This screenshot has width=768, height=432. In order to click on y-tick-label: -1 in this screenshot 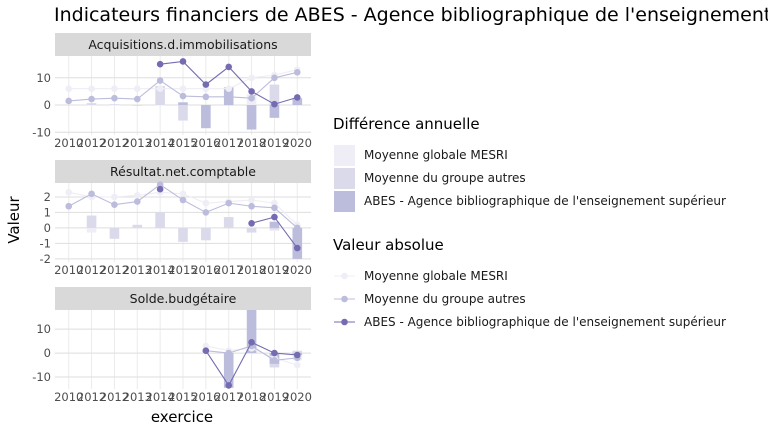, I will do `click(45, 243)`.